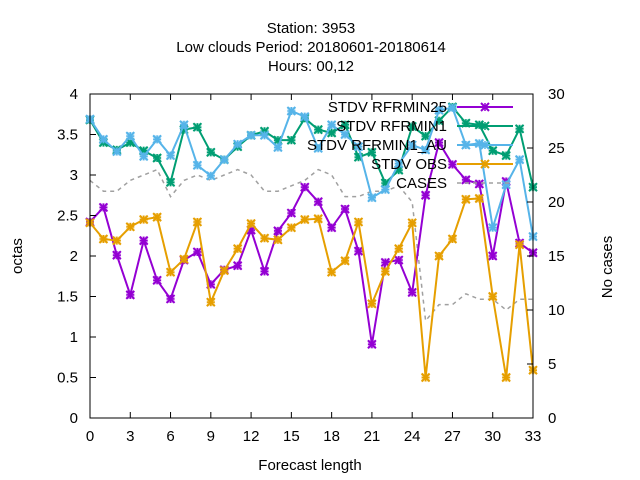 The width and height of the screenshot is (640, 480). What do you see at coordinates (552, 418) in the screenshot?
I see `y2-tick-label: 0` at bounding box center [552, 418].